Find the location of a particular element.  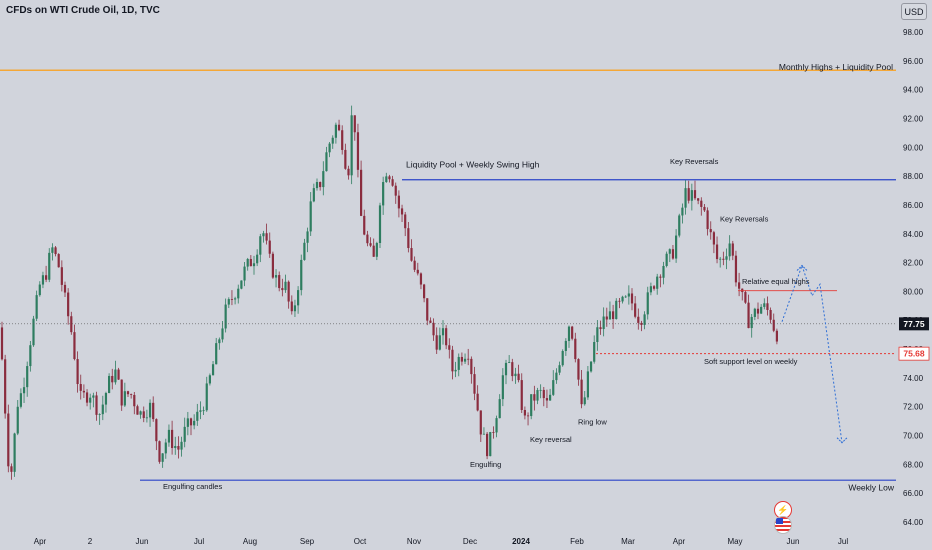

price-tick: 98.00 is located at coordinates (913, 32).